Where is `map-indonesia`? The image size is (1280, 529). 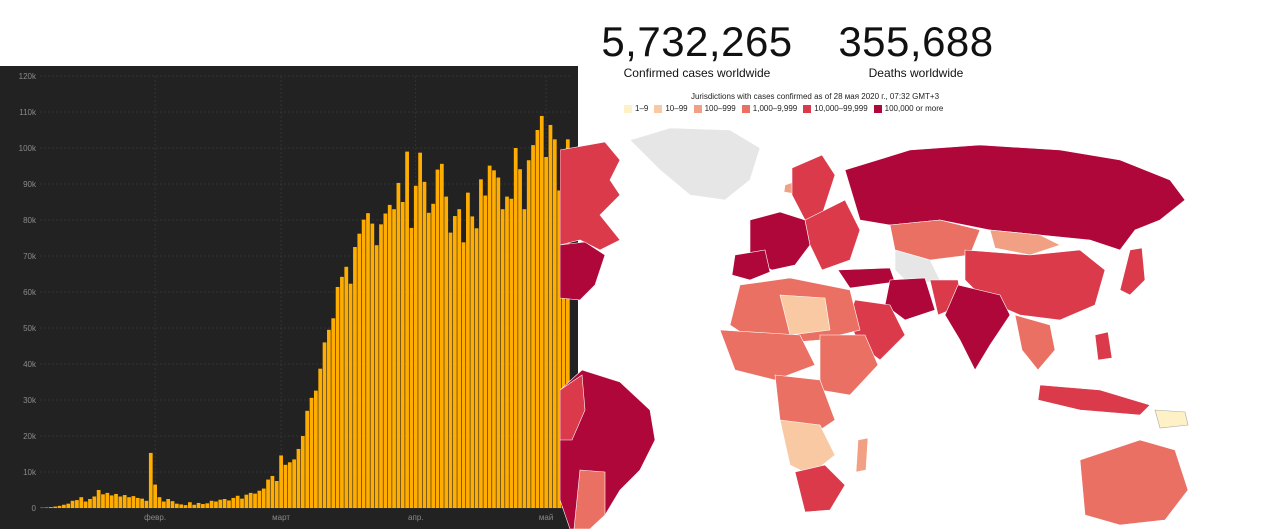 map-indonesia is located at coordinates (1094, 400).